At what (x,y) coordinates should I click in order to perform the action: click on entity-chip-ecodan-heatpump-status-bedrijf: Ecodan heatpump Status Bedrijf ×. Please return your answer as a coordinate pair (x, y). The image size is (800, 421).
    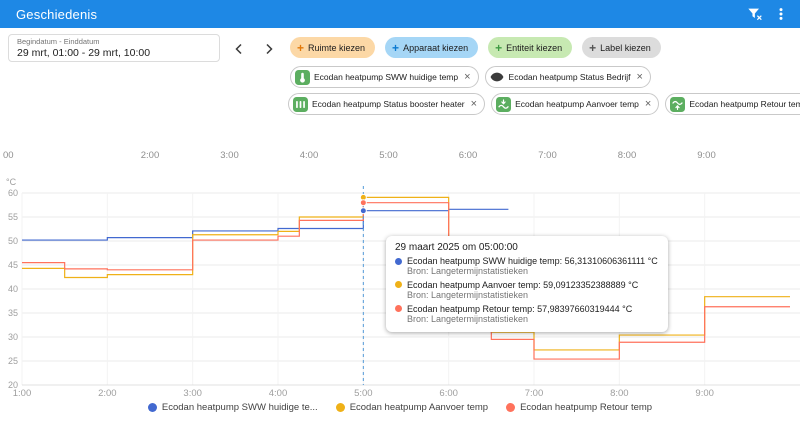
    Looking at the image, I should click on (567, 77).